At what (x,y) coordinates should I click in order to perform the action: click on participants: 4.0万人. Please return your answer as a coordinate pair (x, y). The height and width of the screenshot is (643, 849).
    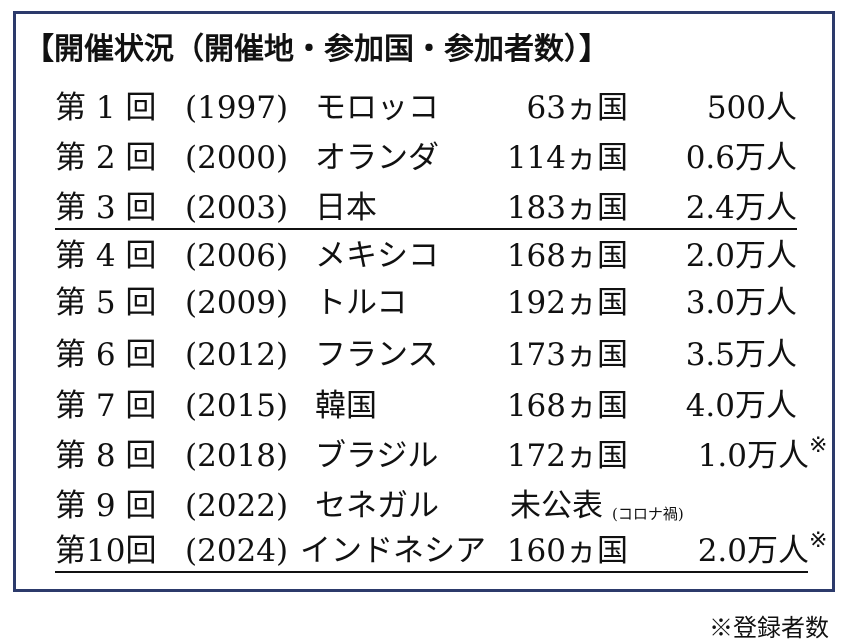
    Looking at the image, I should click on (741, 406).